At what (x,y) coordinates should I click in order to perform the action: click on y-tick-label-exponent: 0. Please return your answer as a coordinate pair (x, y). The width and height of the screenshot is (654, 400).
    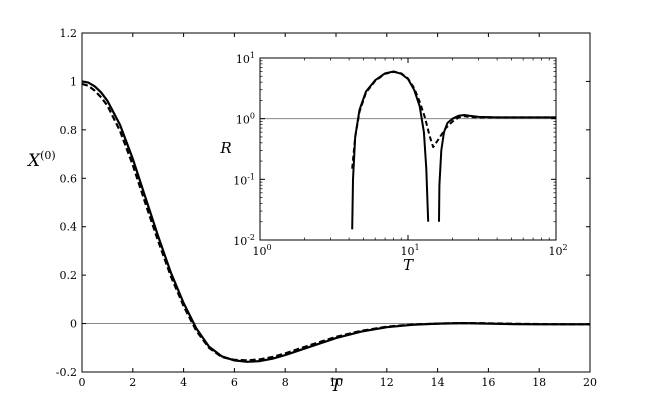
    Looking at the image, I should click on (252, 116).